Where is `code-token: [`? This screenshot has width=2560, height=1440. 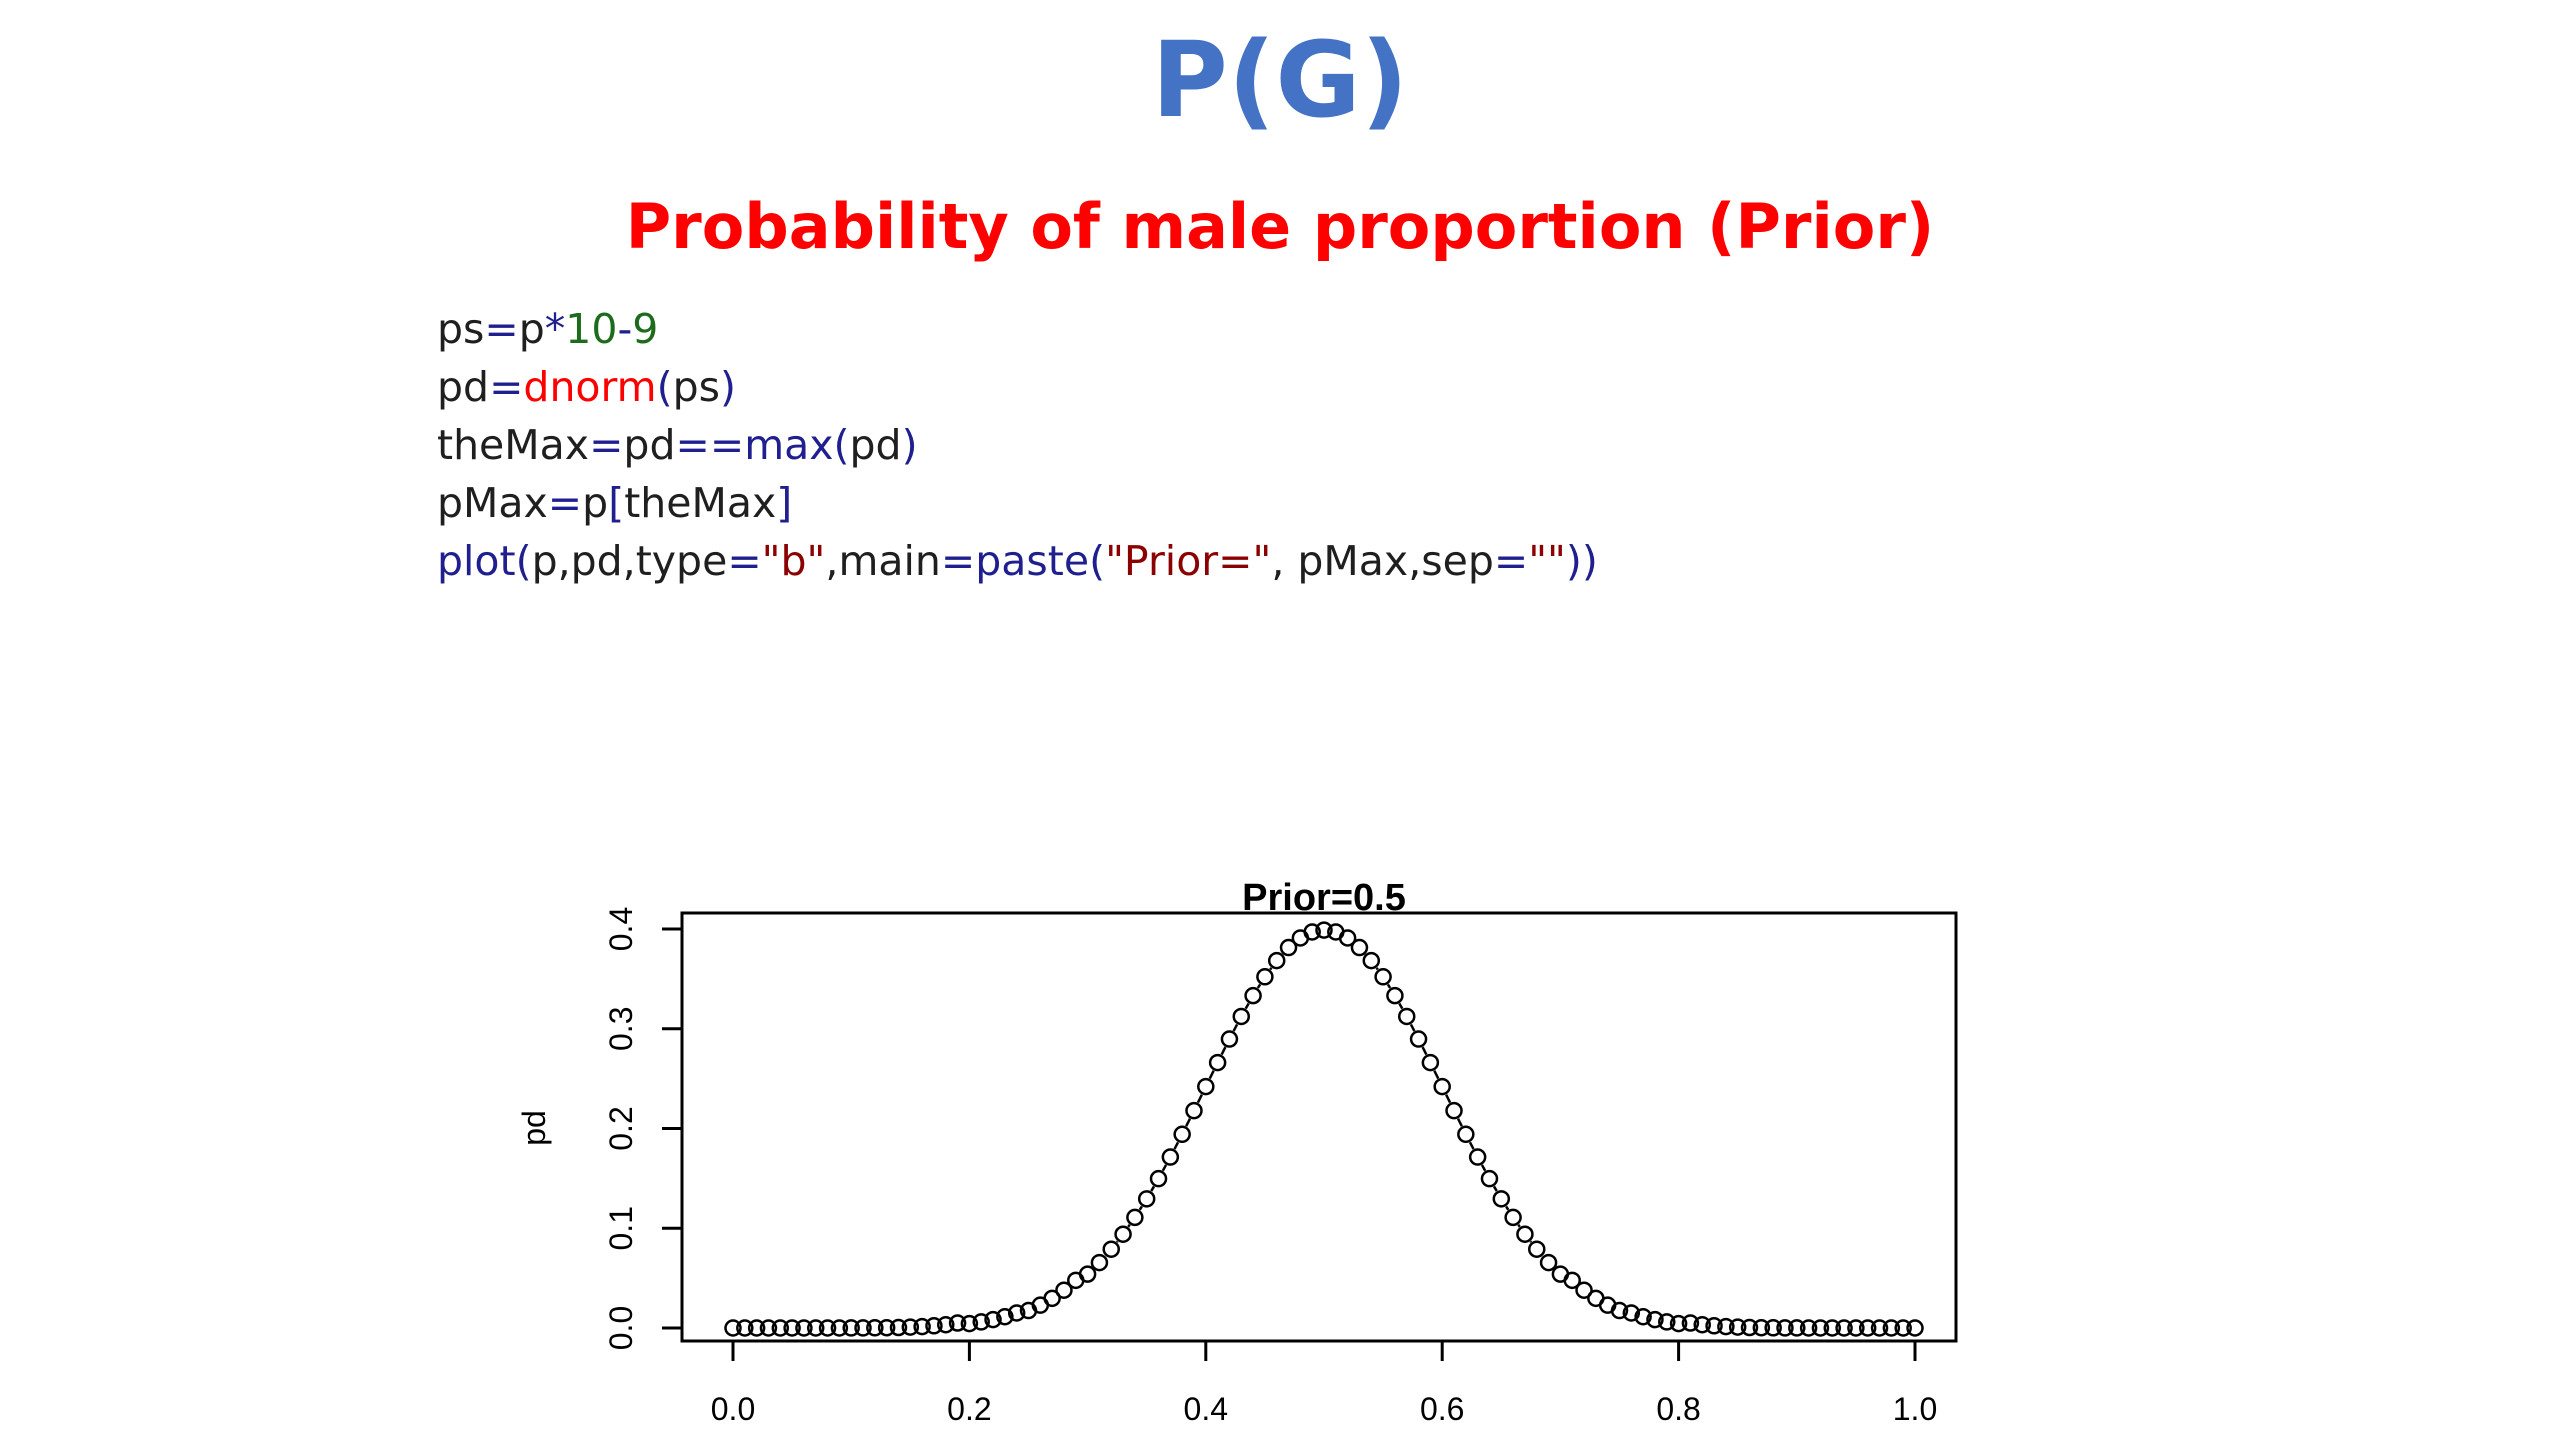
code-token: [ is located at coordinates (616, 503).